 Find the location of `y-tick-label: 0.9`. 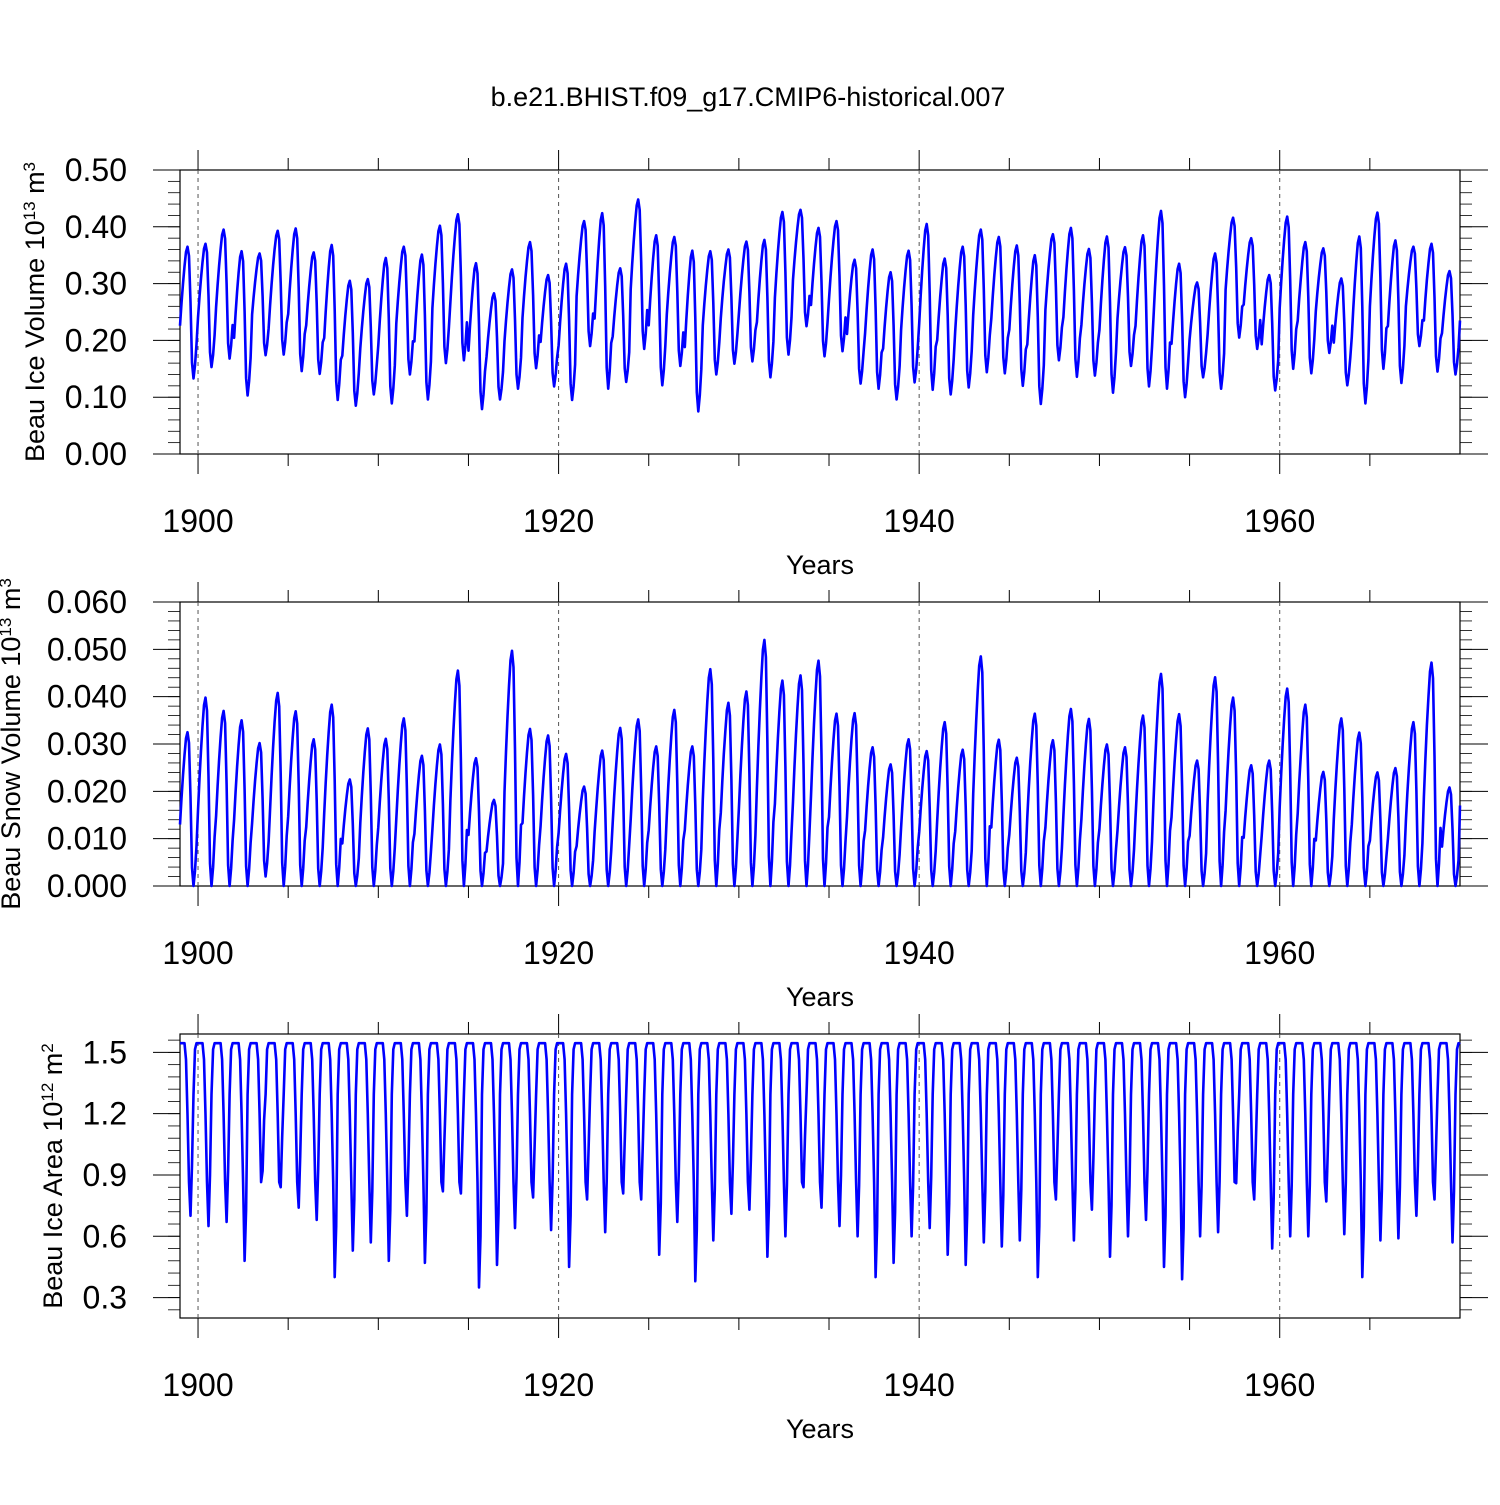

y-tick-label: 0.9 is located at coordinates (105, 1175).